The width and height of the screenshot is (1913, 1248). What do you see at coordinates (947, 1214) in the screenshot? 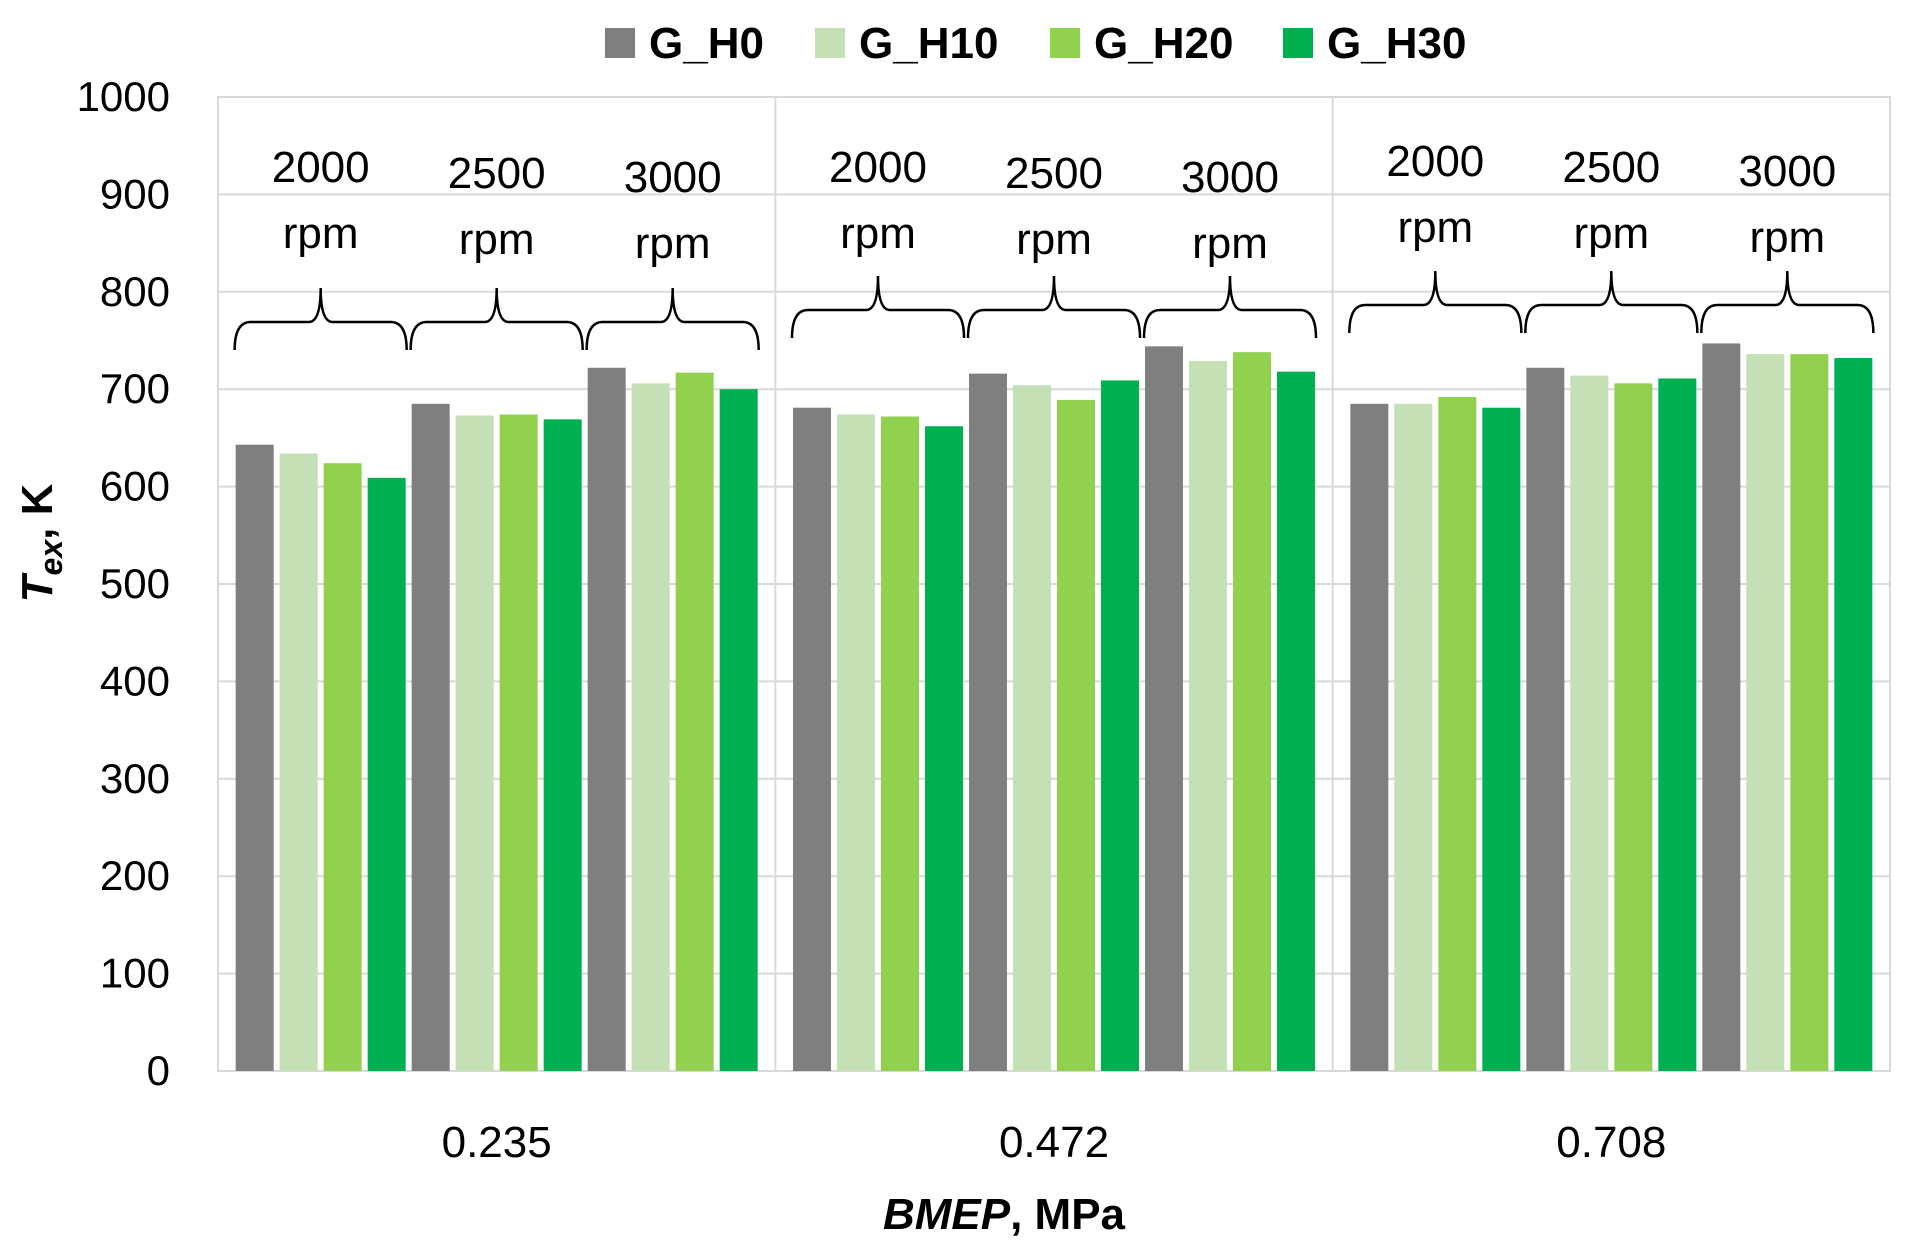
I see `x-axis-title-italic: BMEP` at bounding box center [947, 1214].